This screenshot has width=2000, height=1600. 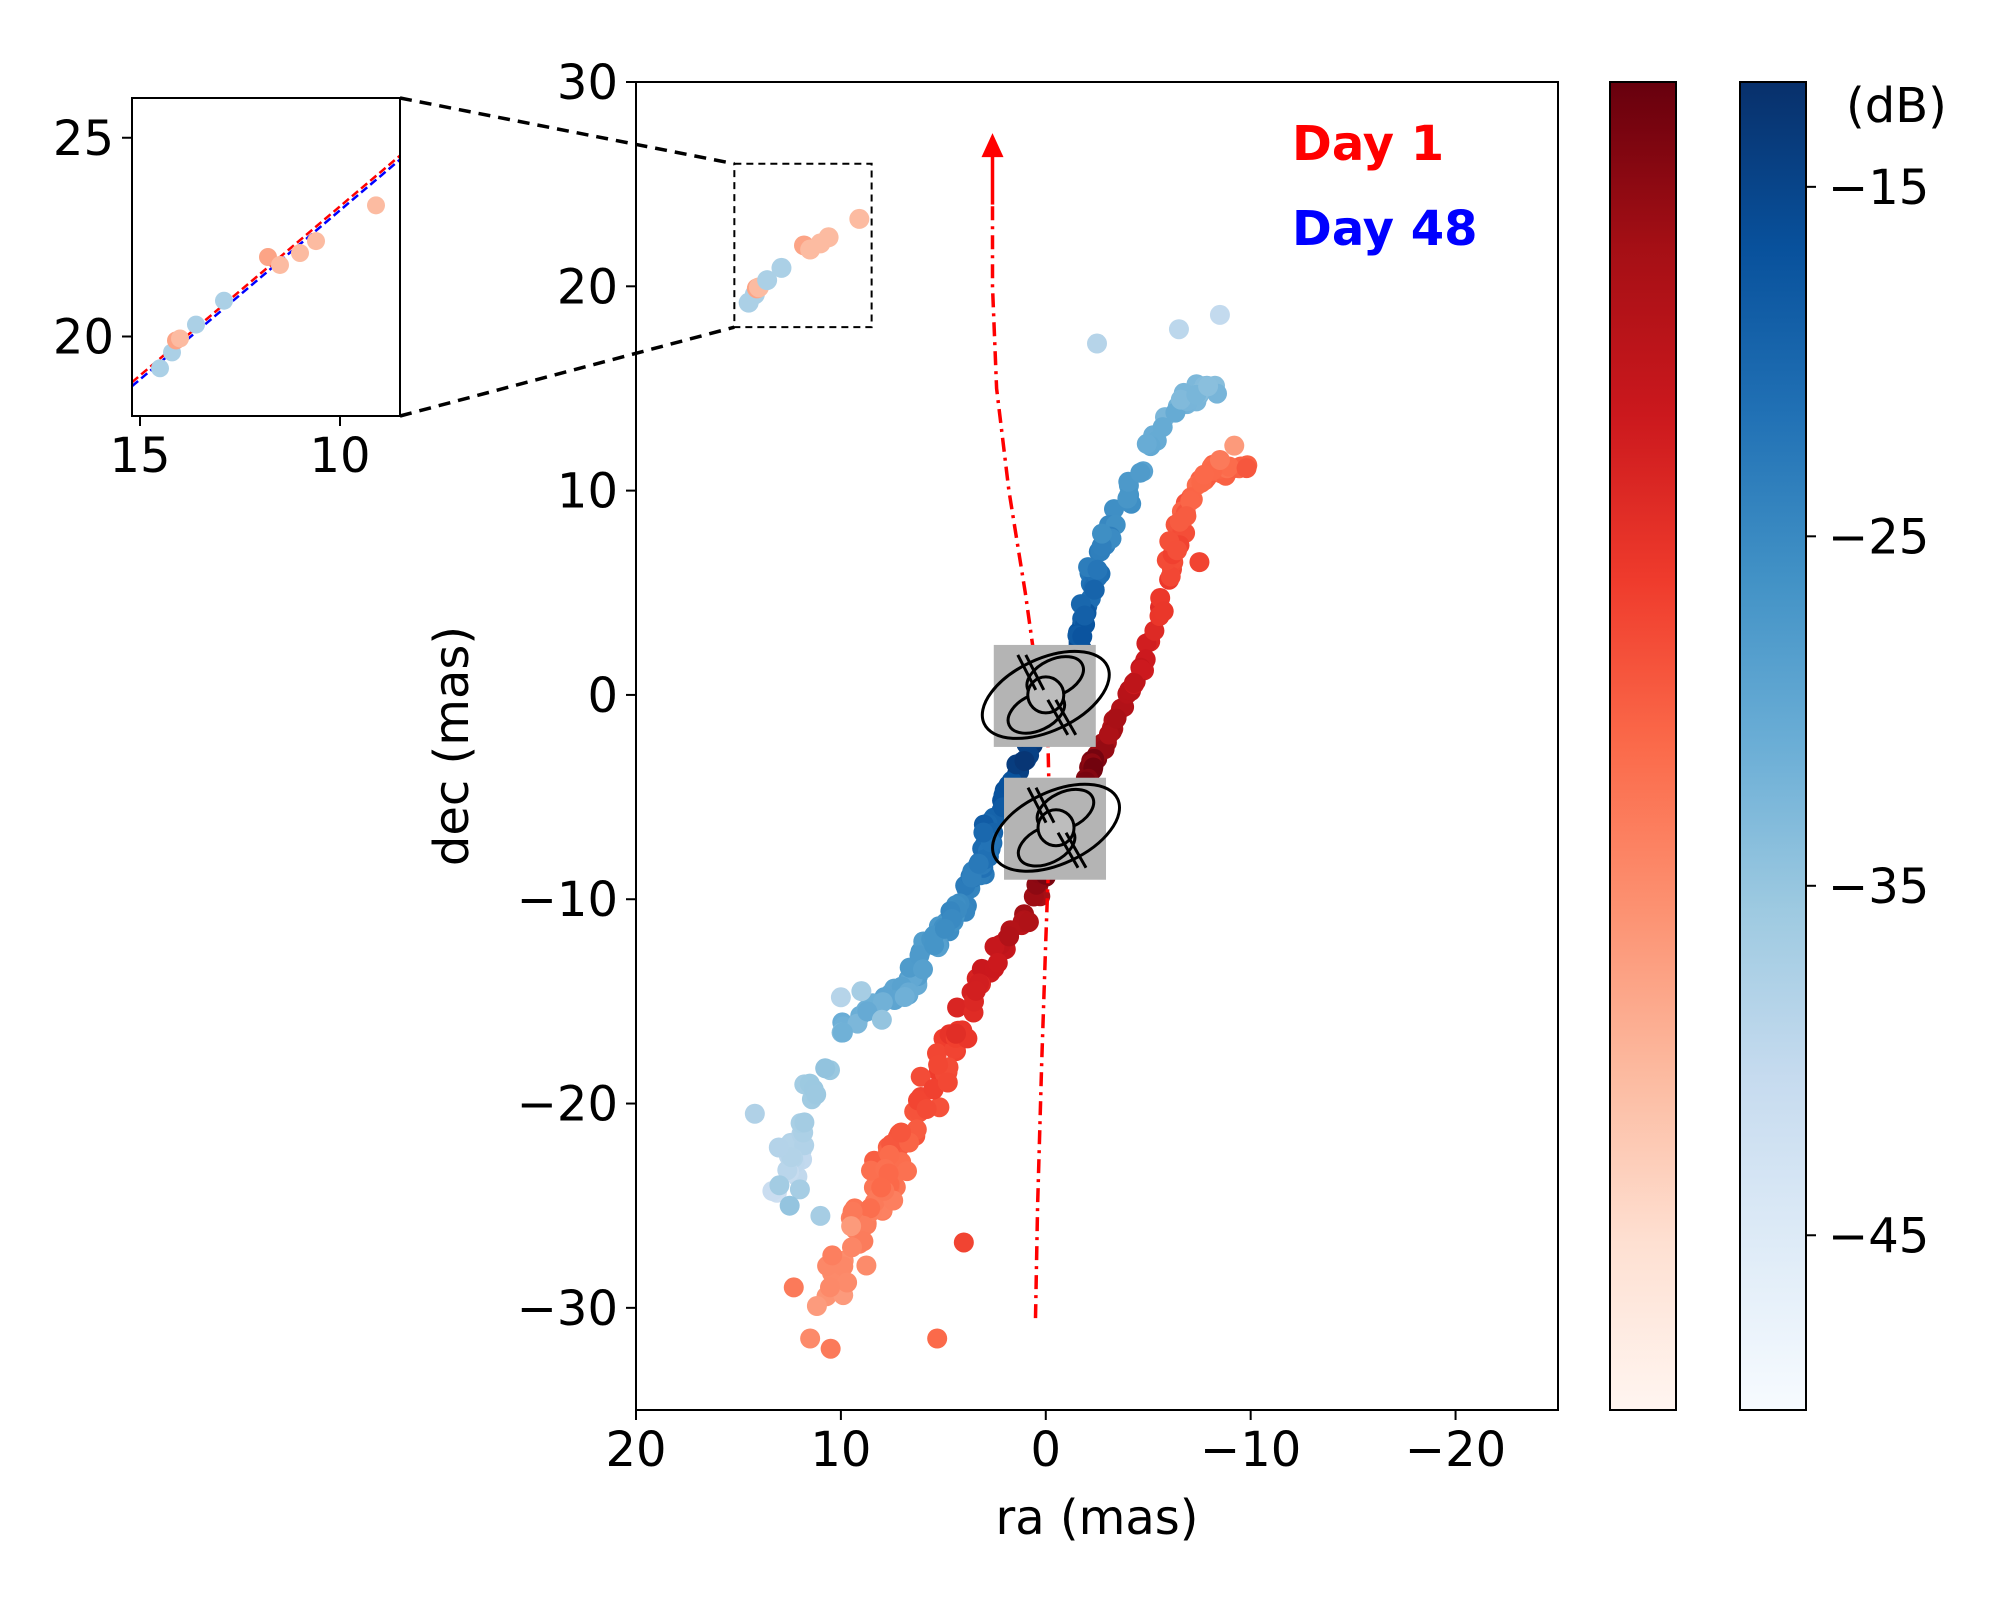 I want to click on trajectory-path, so click(x=1021, y=761).